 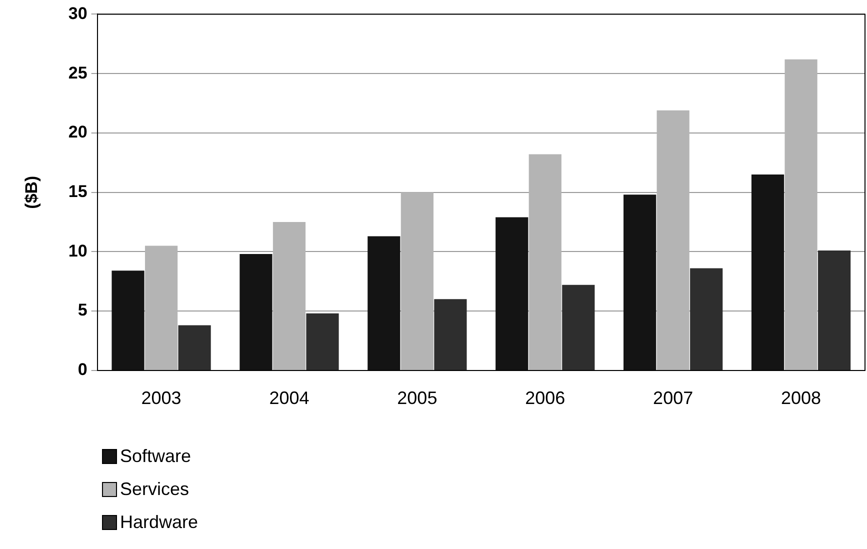 What do you see at coordinates (78, 250) in the screenshot?
I see `y-tick-label: 10` at bounding box center [78, 250].